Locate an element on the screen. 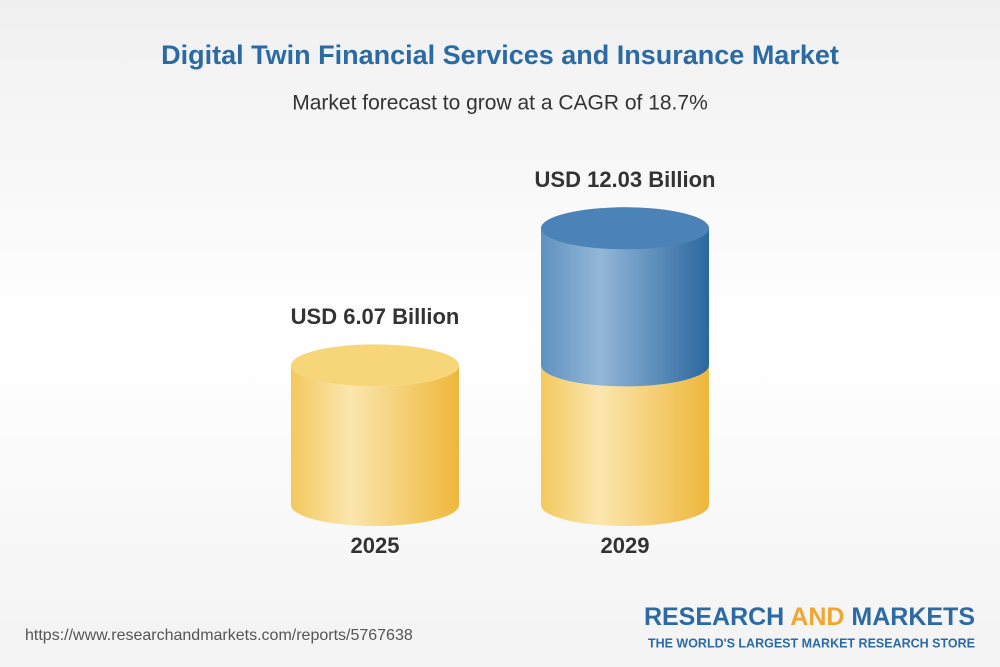 The height and width of the screenshot is (667, 1000). value-label: USD 6.07 Billion is located at coordinates (375, 316).